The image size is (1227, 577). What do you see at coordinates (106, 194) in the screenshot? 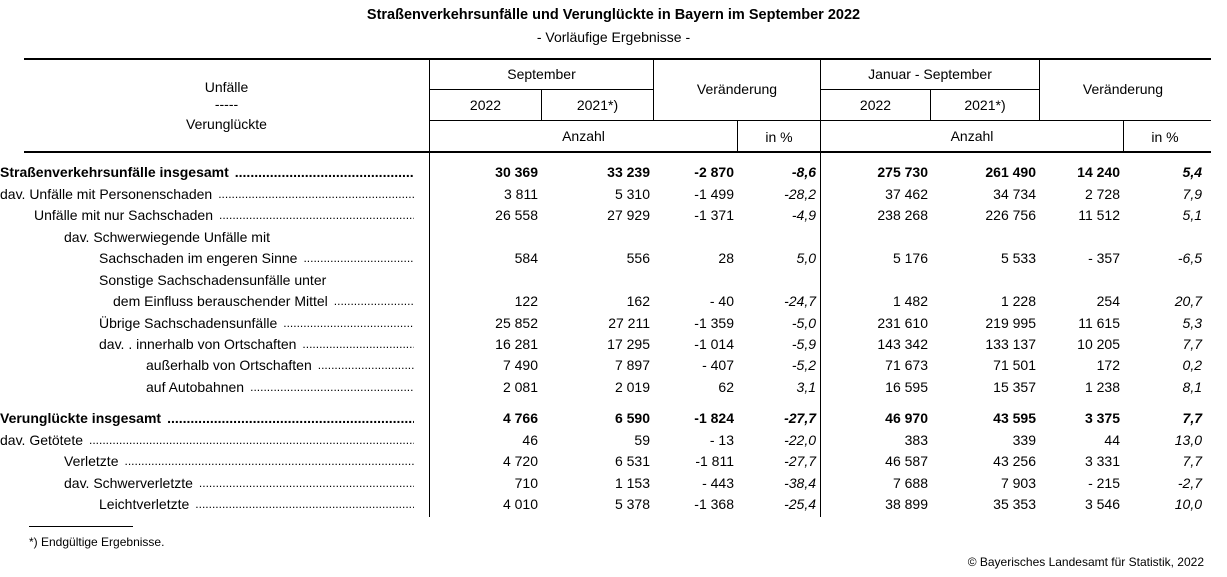
I see `row-label-text: dav. Unfälle mit Personenschaden` at bounding box center [106, 194].